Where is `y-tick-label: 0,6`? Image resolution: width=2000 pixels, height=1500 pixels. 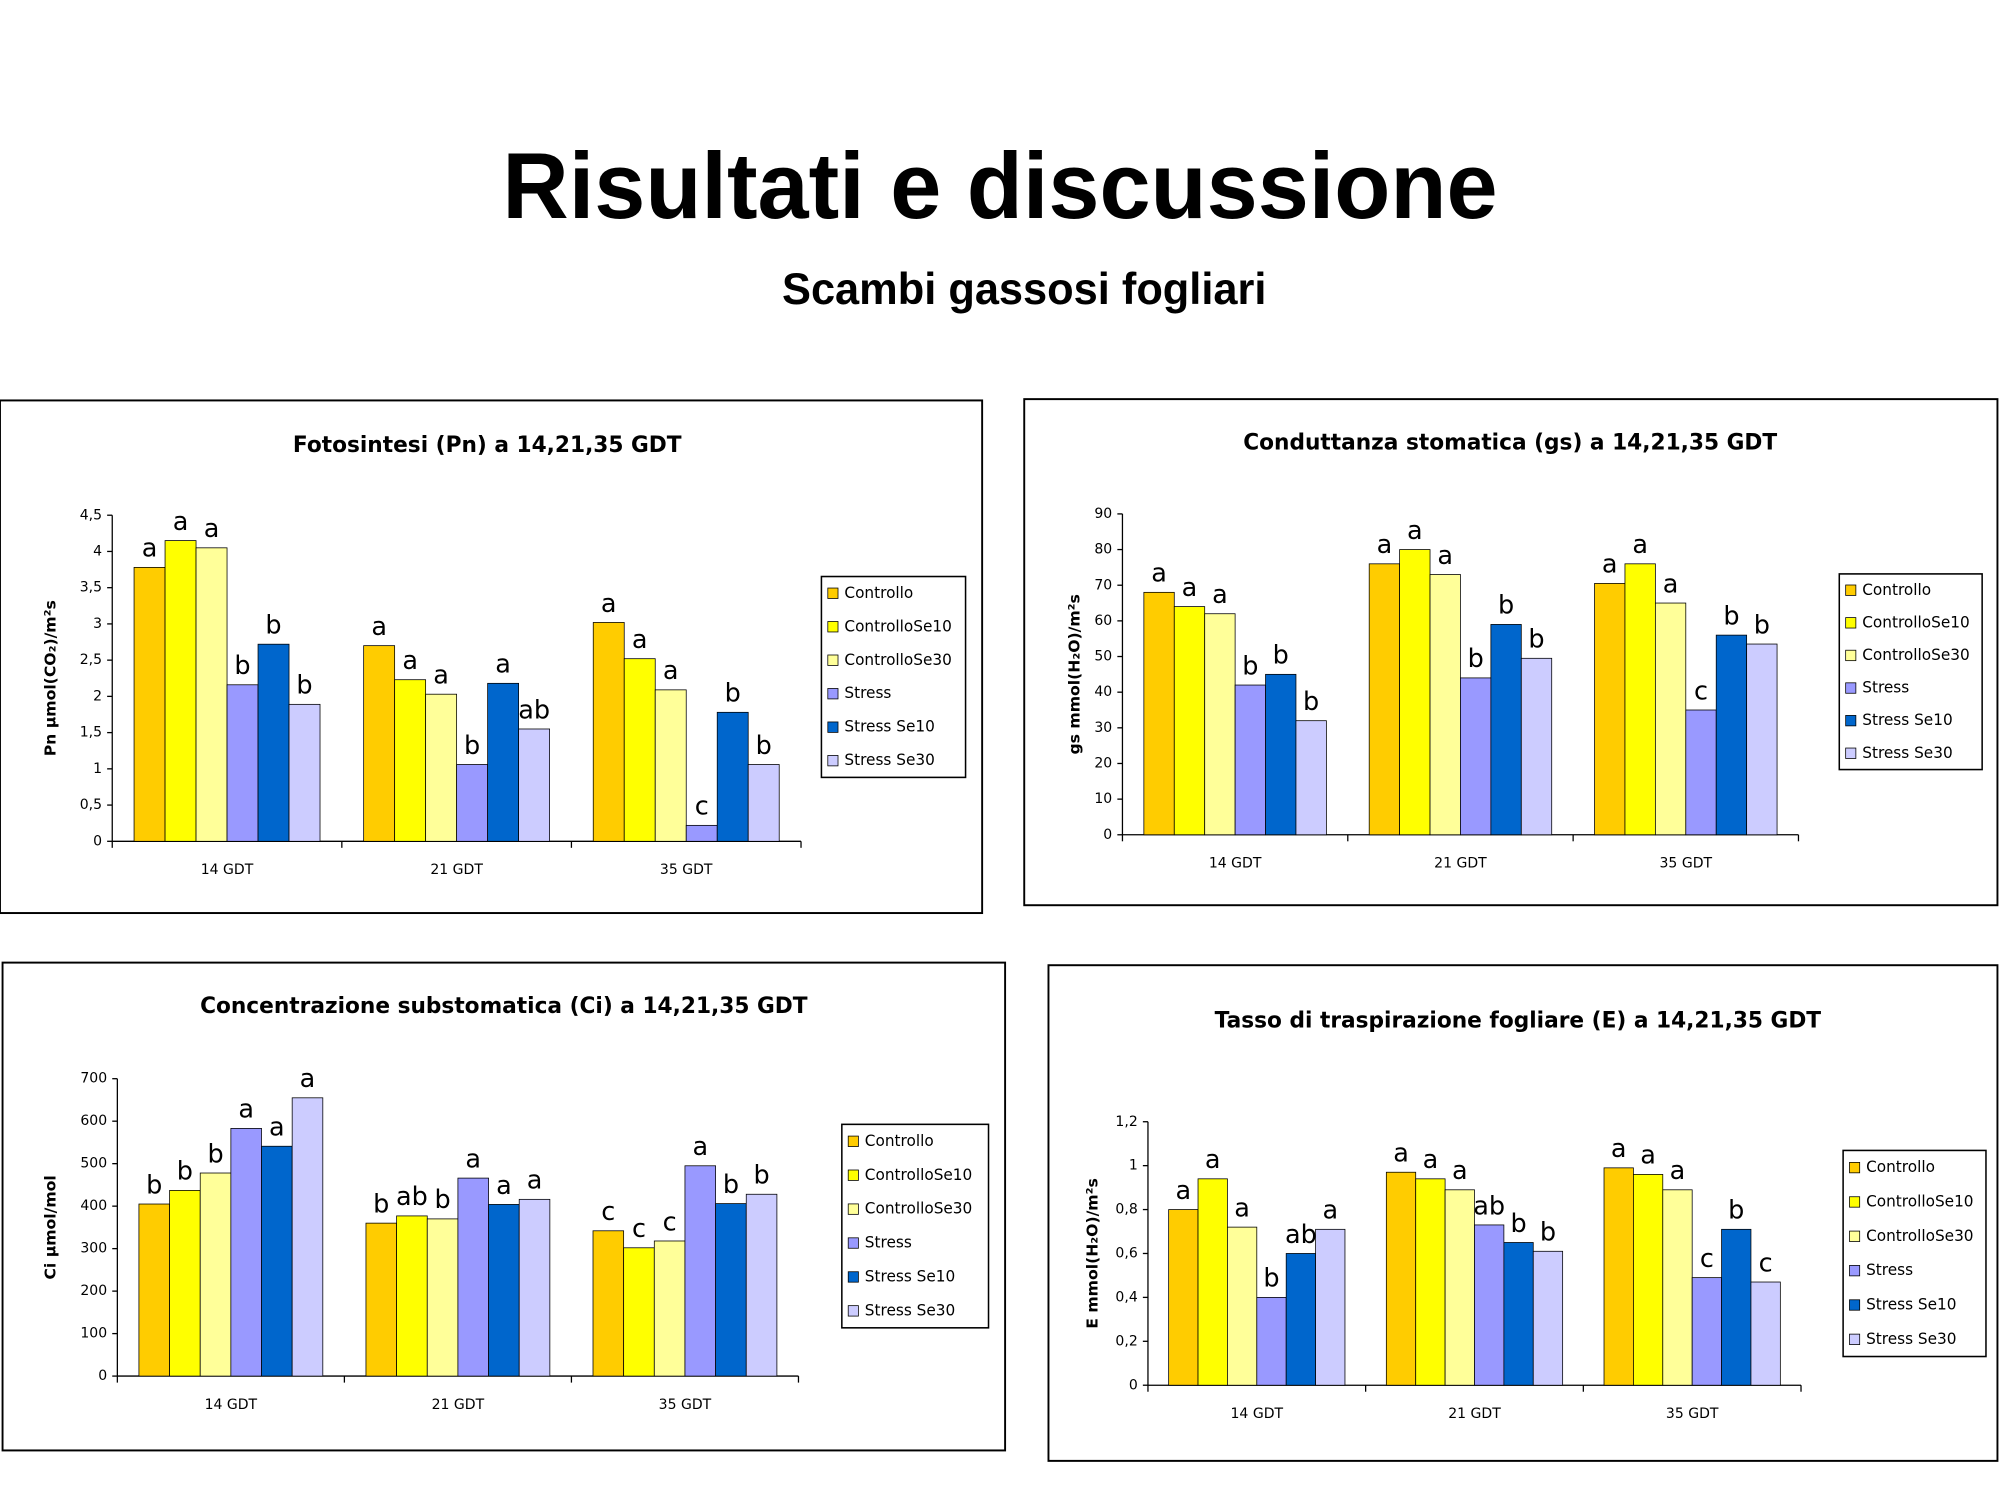 y-tick-label: 0,6 is located at coordinates (1126, 1253).